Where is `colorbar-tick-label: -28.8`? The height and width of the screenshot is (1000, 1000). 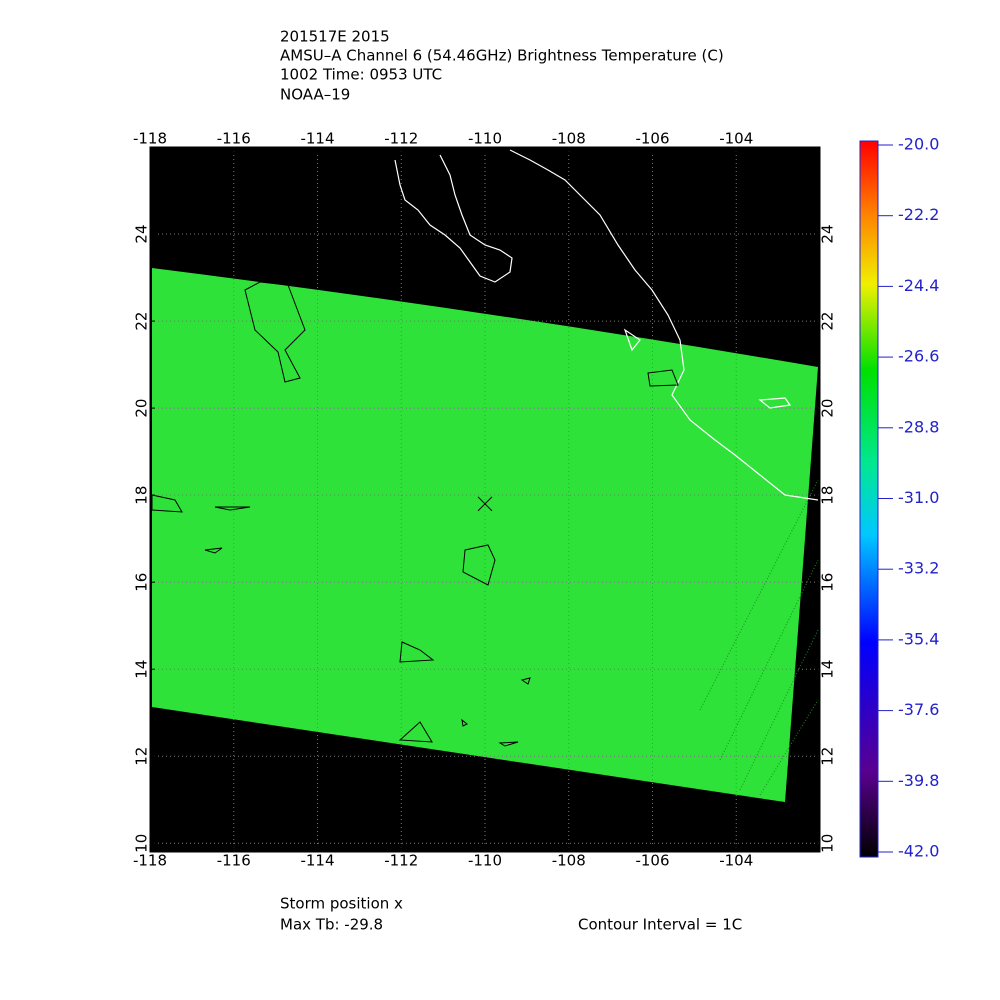
colorbar-tick-label: -28.8 is located at coordinates (918, 426).